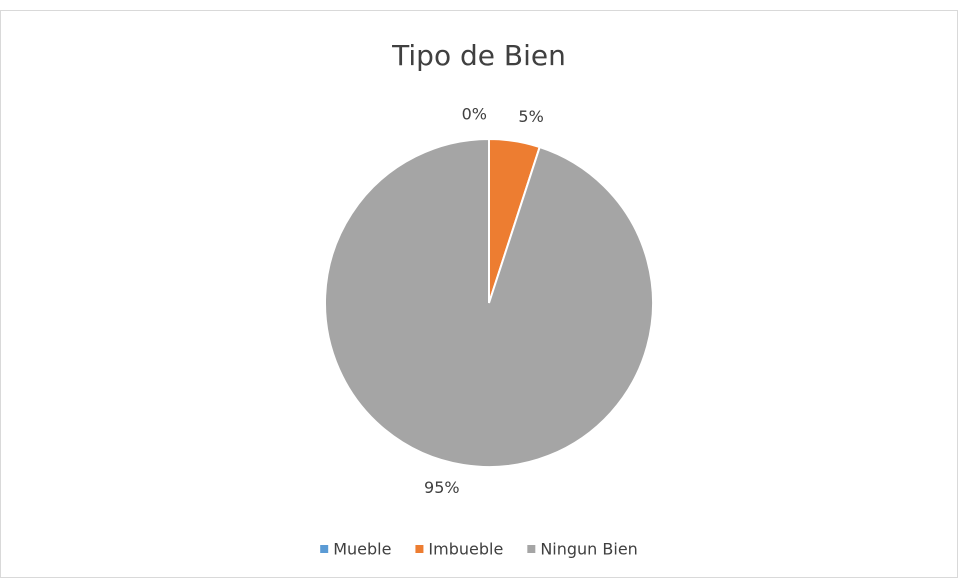  What do you see at coordinates (465, 549) in the screenshot?
I see `legend-label: Imbueble` at bounding box center [465, 549].